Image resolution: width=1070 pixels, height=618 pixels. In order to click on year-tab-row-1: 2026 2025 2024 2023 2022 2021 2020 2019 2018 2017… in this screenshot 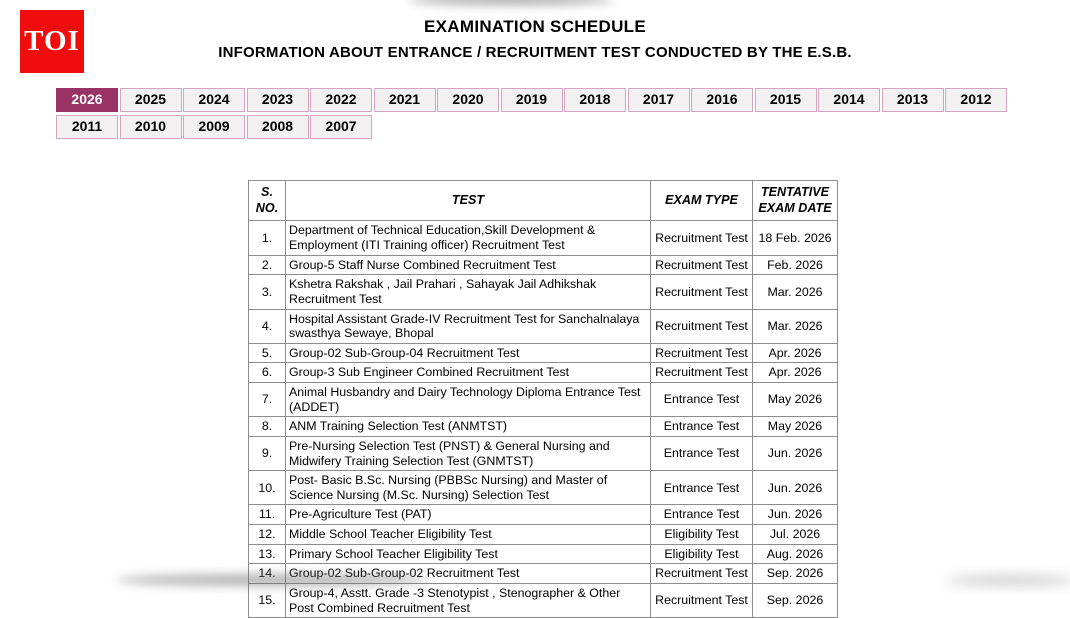, I will do `click(546, 100)`.